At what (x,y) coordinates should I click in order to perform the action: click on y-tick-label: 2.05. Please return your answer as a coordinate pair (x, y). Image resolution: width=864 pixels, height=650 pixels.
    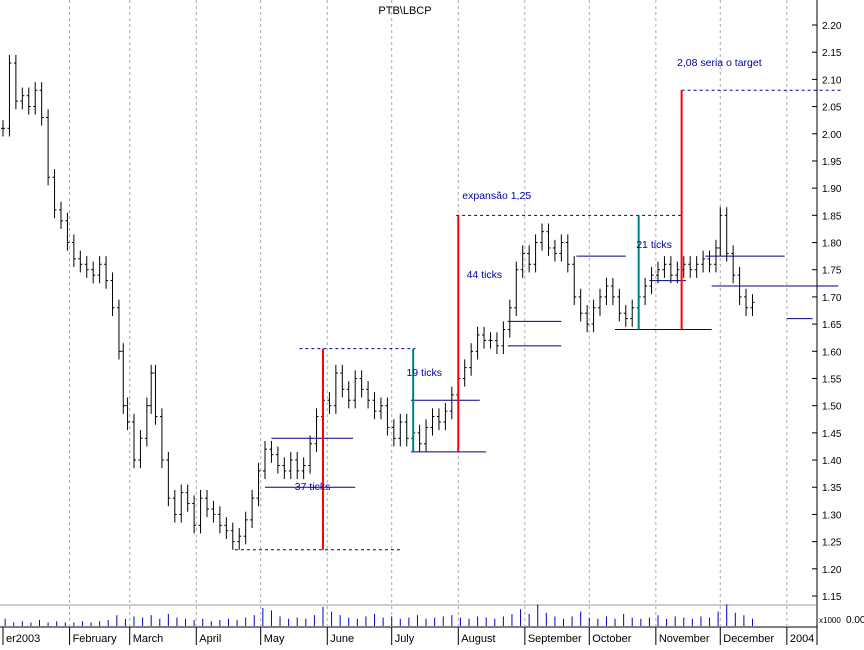
    Looking at the image, I should click on (832, 108).